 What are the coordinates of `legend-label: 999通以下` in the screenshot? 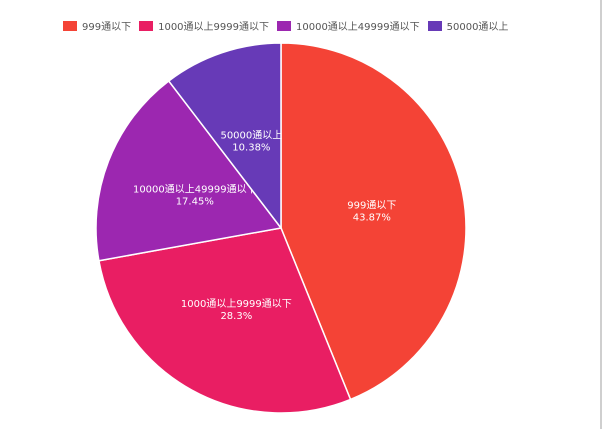 It's located at (107, 27).